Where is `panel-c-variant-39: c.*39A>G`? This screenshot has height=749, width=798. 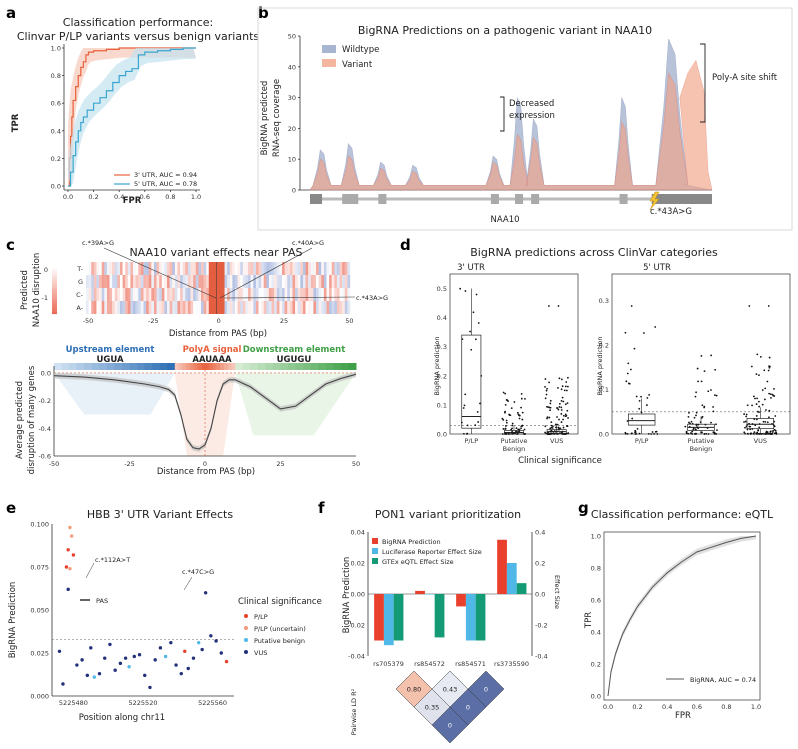 panel-c-variant-39: c.*39A>G is located at coordinates (98, 243).